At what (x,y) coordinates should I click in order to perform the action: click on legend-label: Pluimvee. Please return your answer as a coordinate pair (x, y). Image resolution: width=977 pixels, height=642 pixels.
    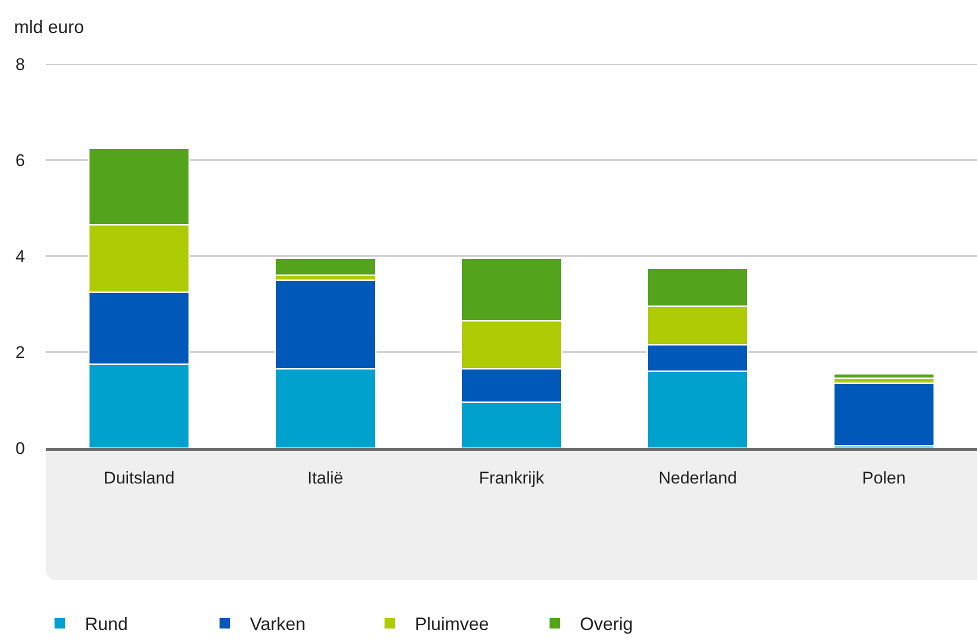
    Looking at the image, I should click on (451, 624).